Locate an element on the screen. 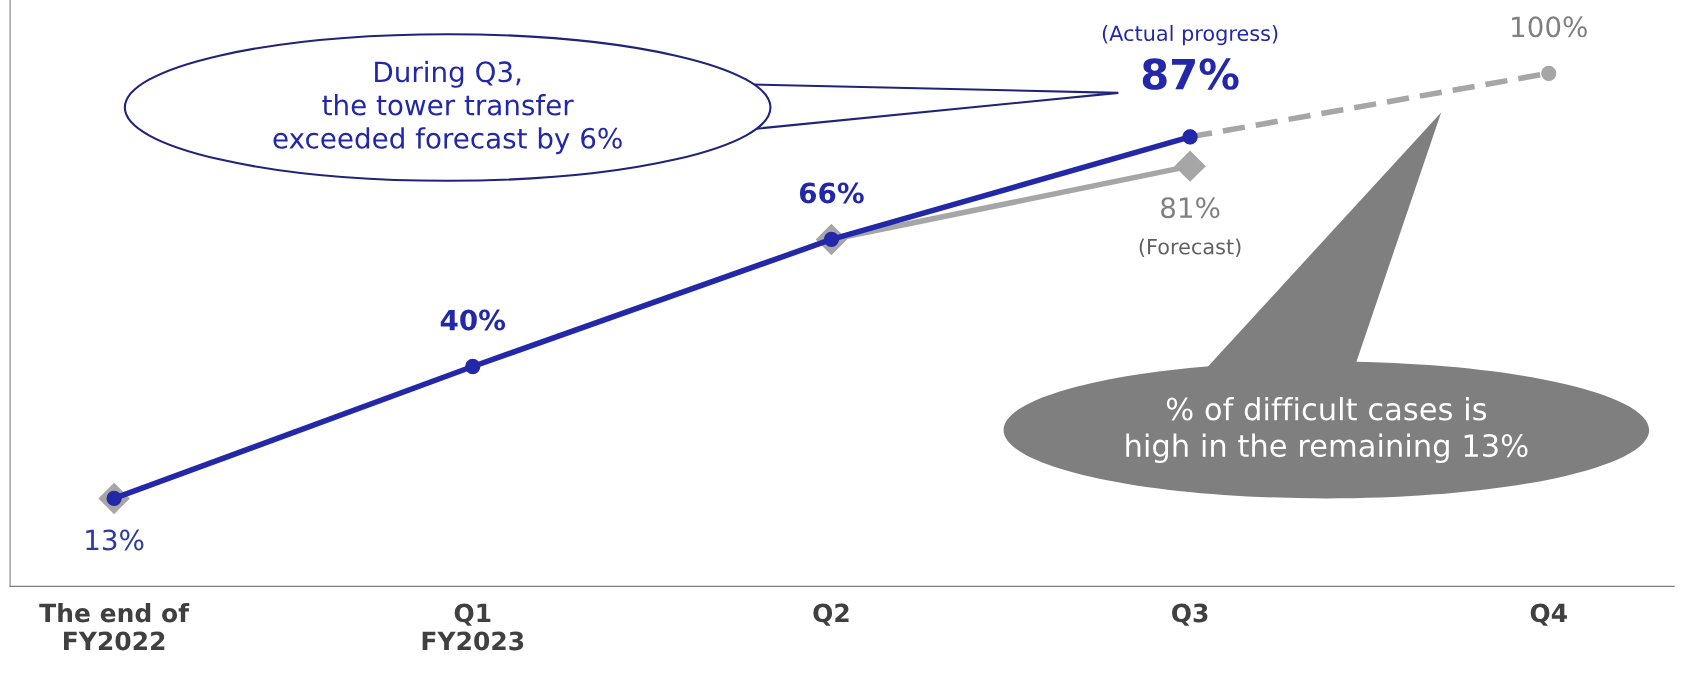 The height and width of the screenshot is (674, 1681). data-label: 87% is located at coordinates (1190, 74).